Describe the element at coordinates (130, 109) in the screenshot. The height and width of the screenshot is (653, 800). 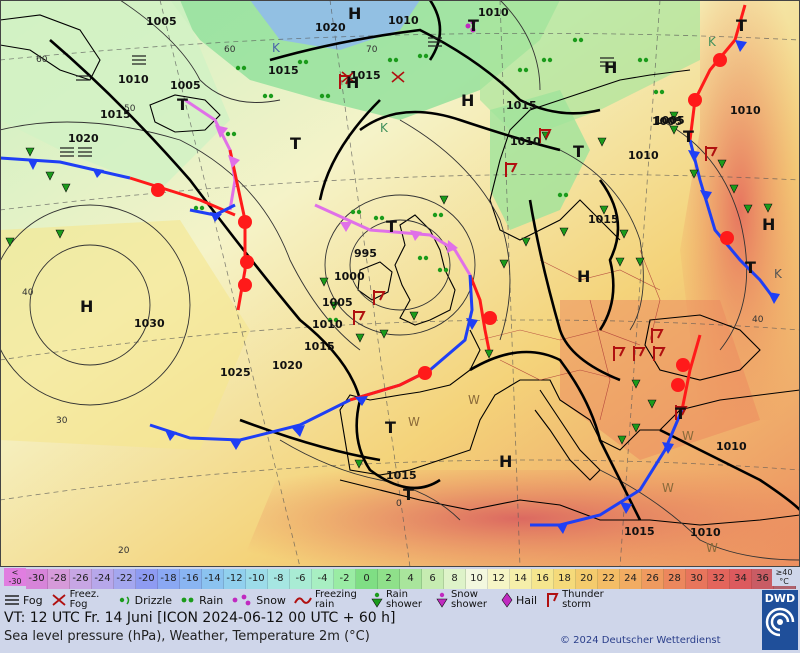
I see `temp-label: 50` at that location.